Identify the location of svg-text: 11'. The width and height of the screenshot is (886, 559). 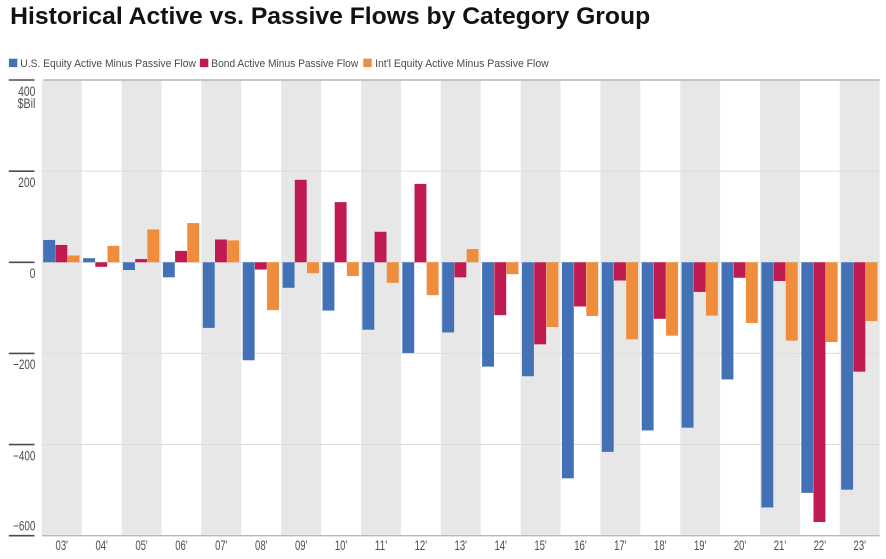
(381, 545).